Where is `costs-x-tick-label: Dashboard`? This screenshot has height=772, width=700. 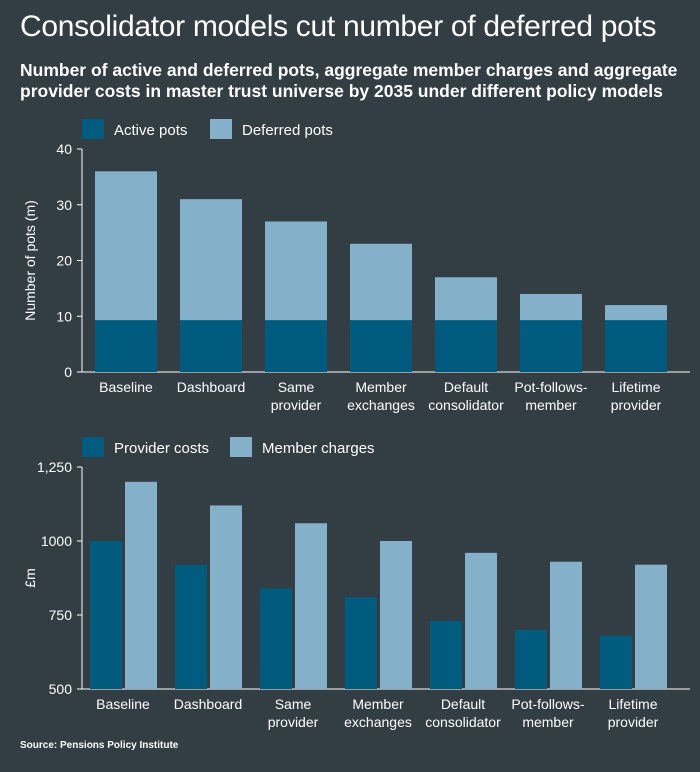 costs-x-tick-label: Dashboard is located at coordinates (208, 704).